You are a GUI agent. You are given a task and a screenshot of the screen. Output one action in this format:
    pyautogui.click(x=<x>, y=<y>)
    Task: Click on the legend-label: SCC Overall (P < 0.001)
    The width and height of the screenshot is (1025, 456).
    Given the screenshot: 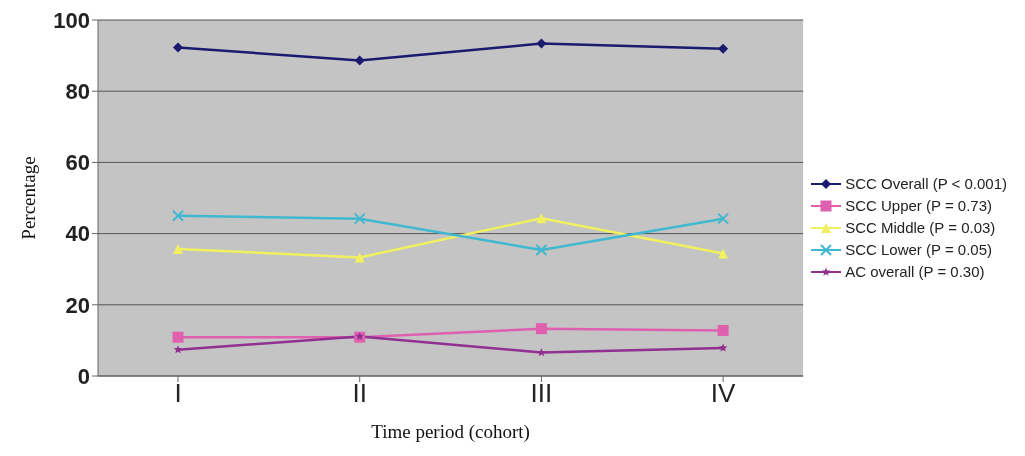 What is the action you would take?
    pyautogui.click(x=926, y=184)
    